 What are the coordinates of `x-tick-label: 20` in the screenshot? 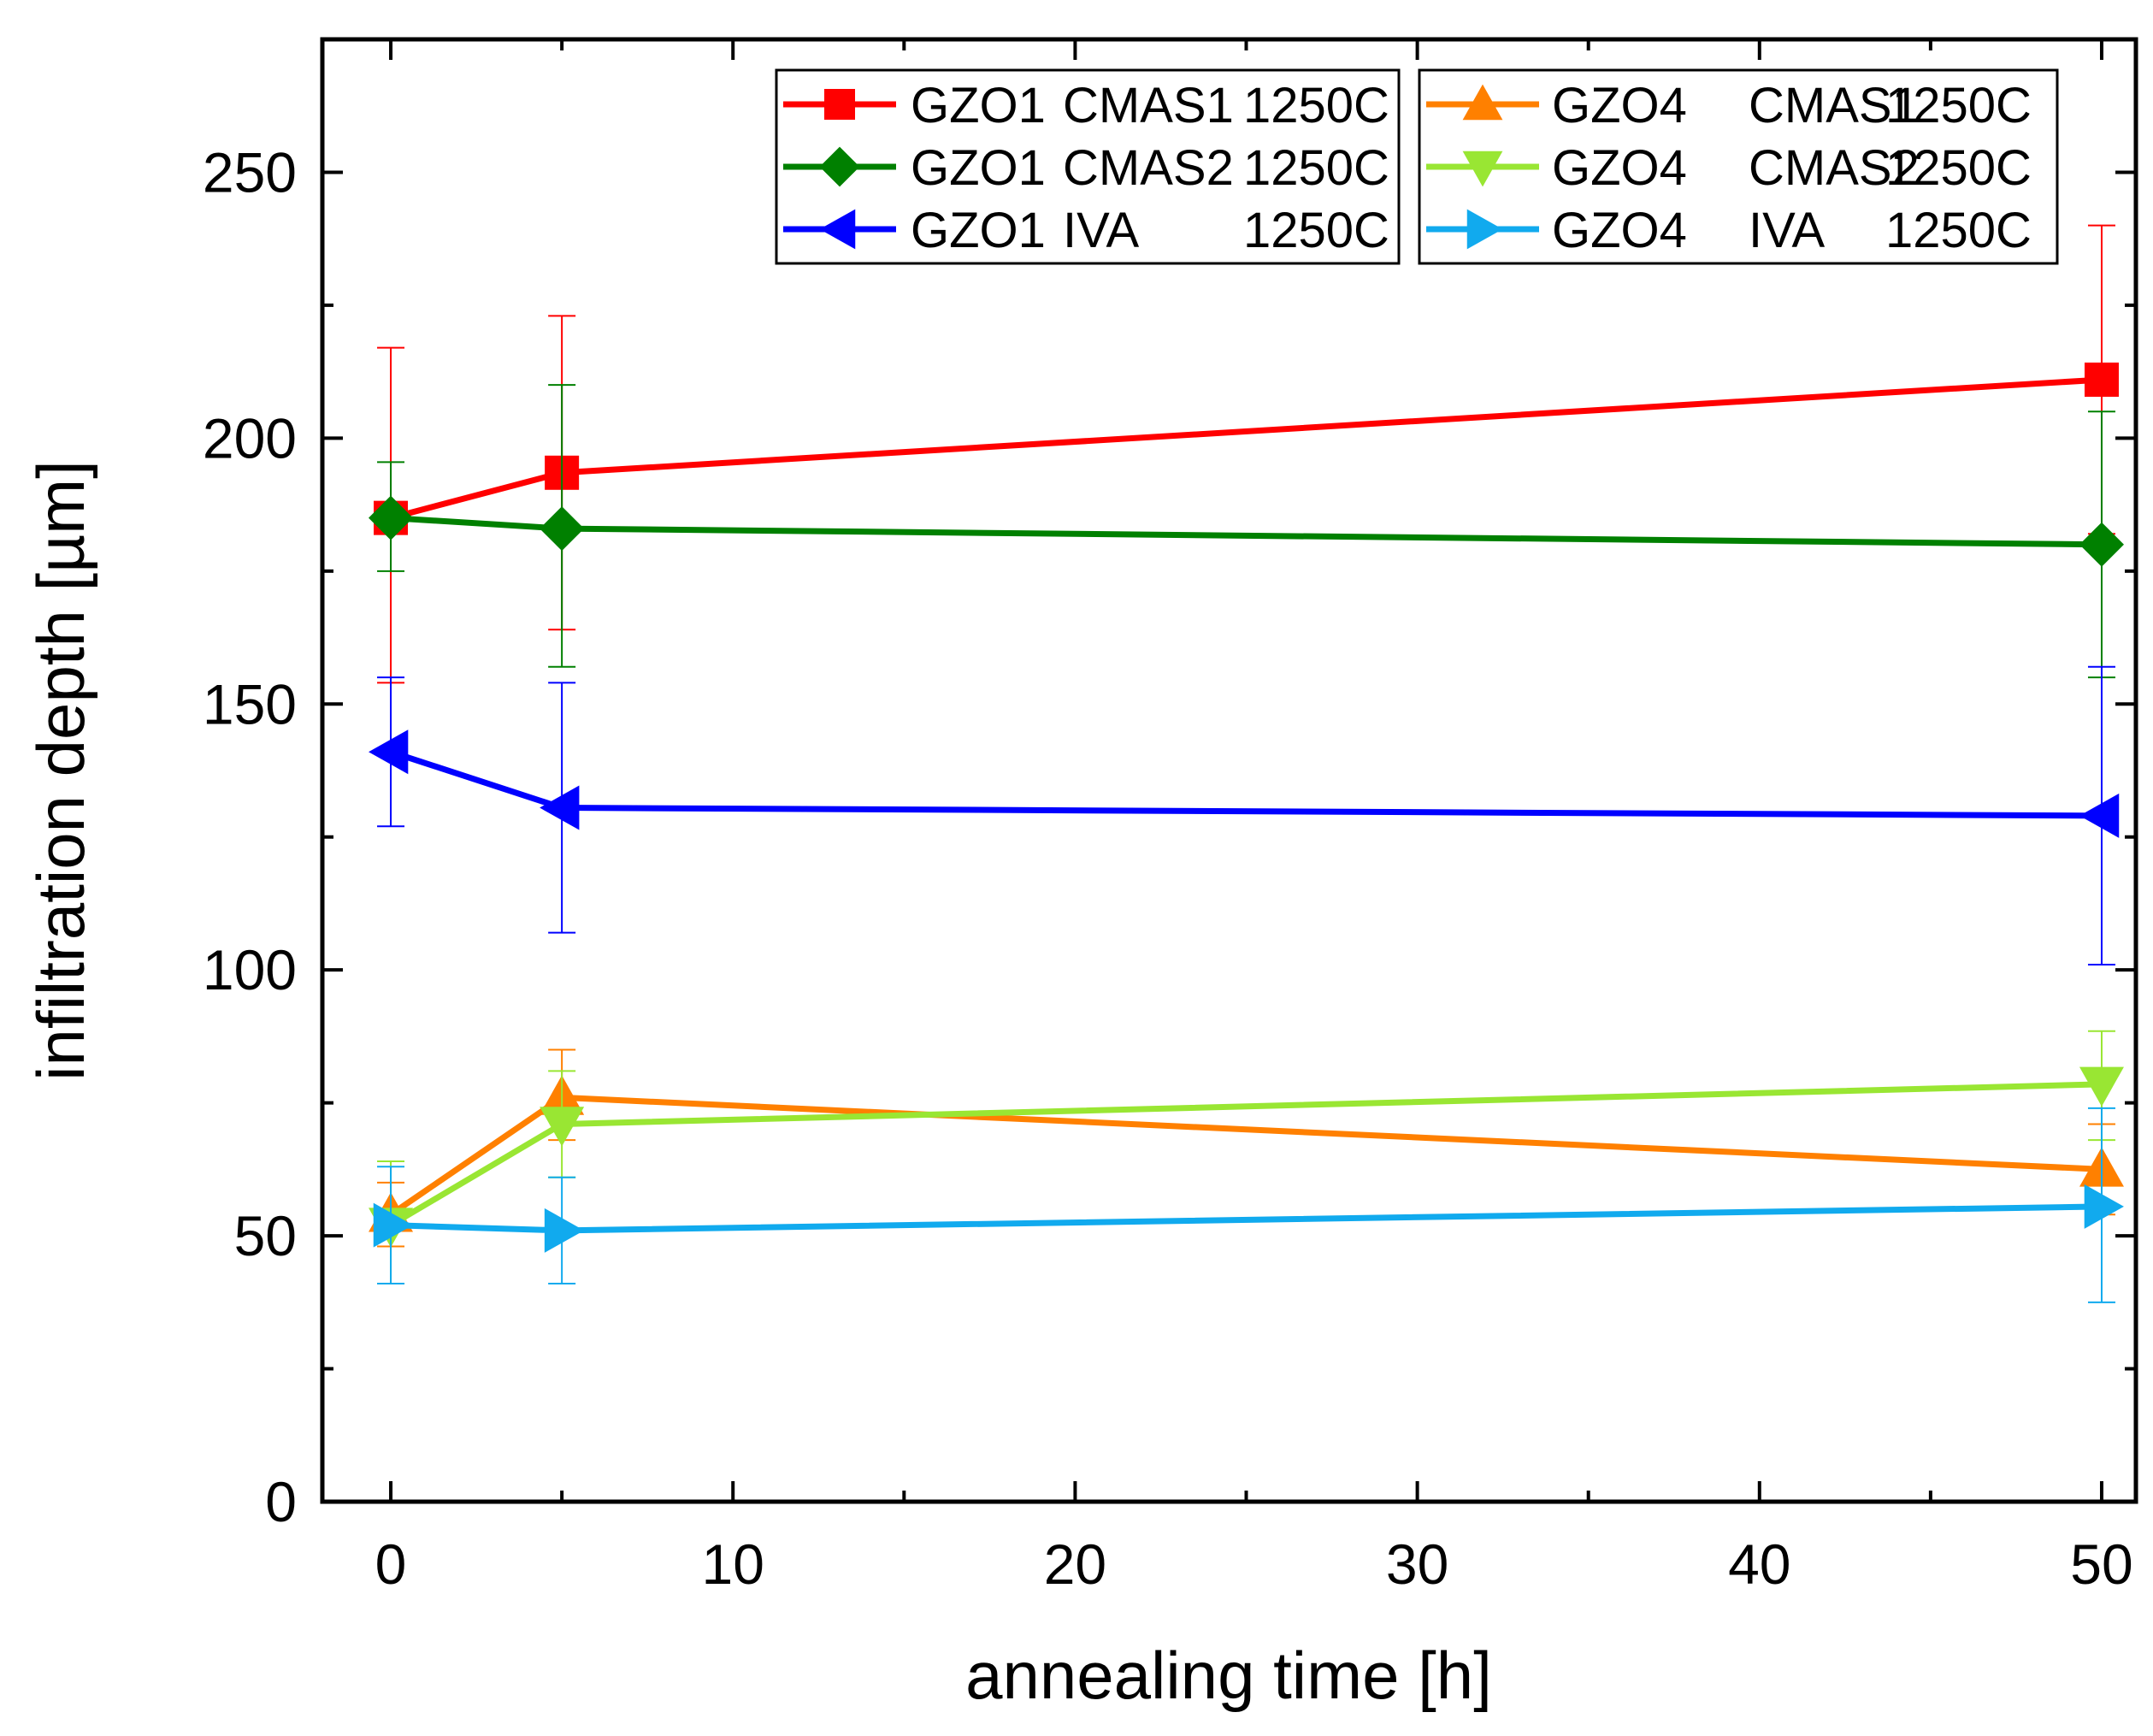 It's located at (1075, 1564).